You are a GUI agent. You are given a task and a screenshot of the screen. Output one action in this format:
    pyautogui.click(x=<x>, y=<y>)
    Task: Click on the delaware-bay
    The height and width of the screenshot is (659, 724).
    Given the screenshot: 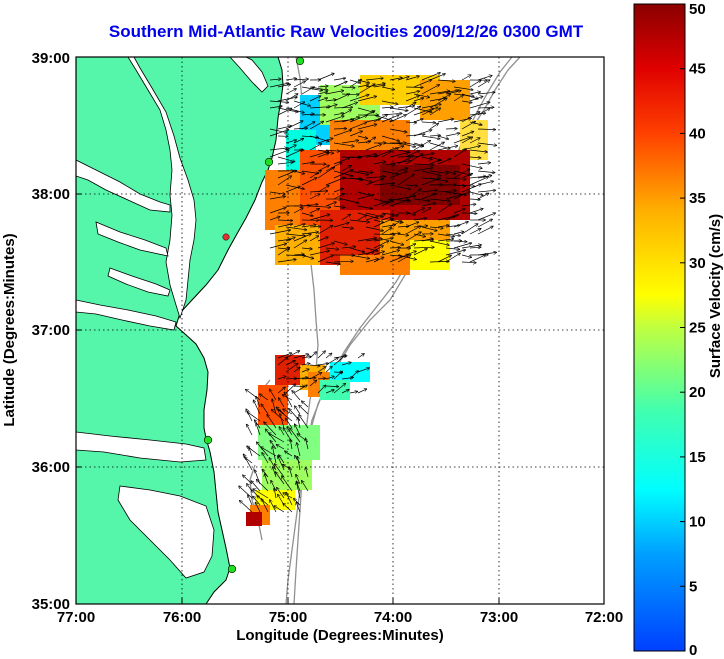 What is the action you would take?
    pyautogui.click(x=249, y=75)
    